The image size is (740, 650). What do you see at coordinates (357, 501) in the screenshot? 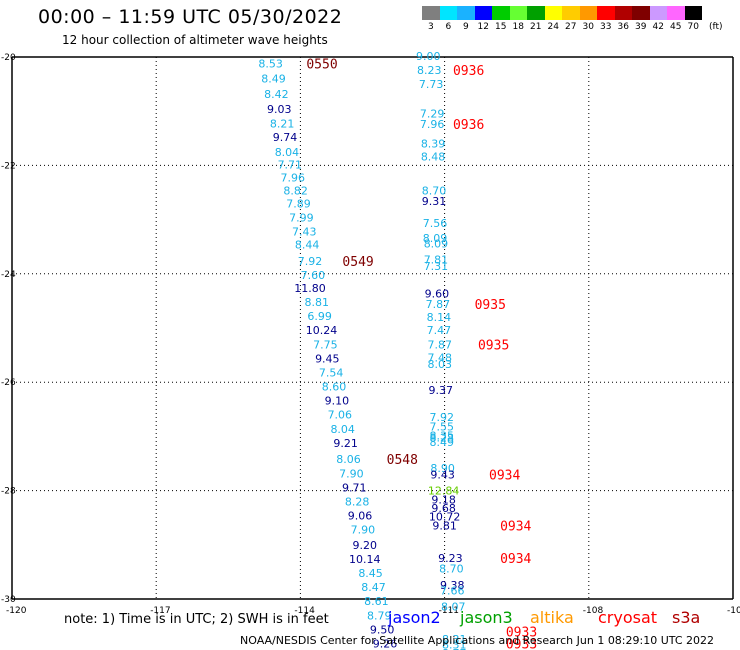
I see `swh-value-track-a: 8.28` at bounding box center [357, 501].